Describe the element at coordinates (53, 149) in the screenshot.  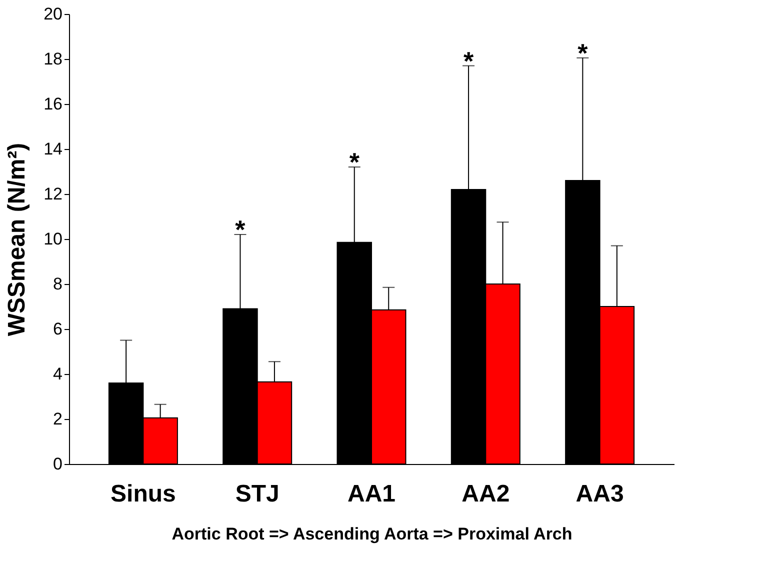
I see `y-tick-label: 14` at that location.